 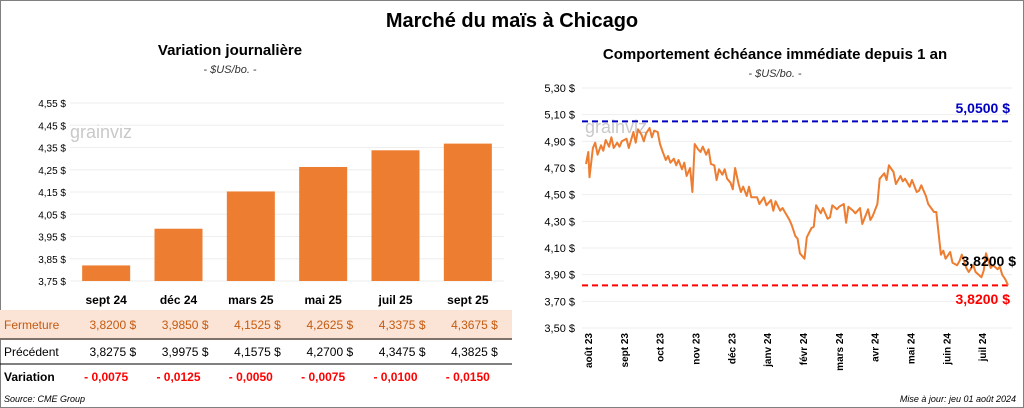 I want to click on right-ytick-label: 3,70 $, so click(x=559, y=302).